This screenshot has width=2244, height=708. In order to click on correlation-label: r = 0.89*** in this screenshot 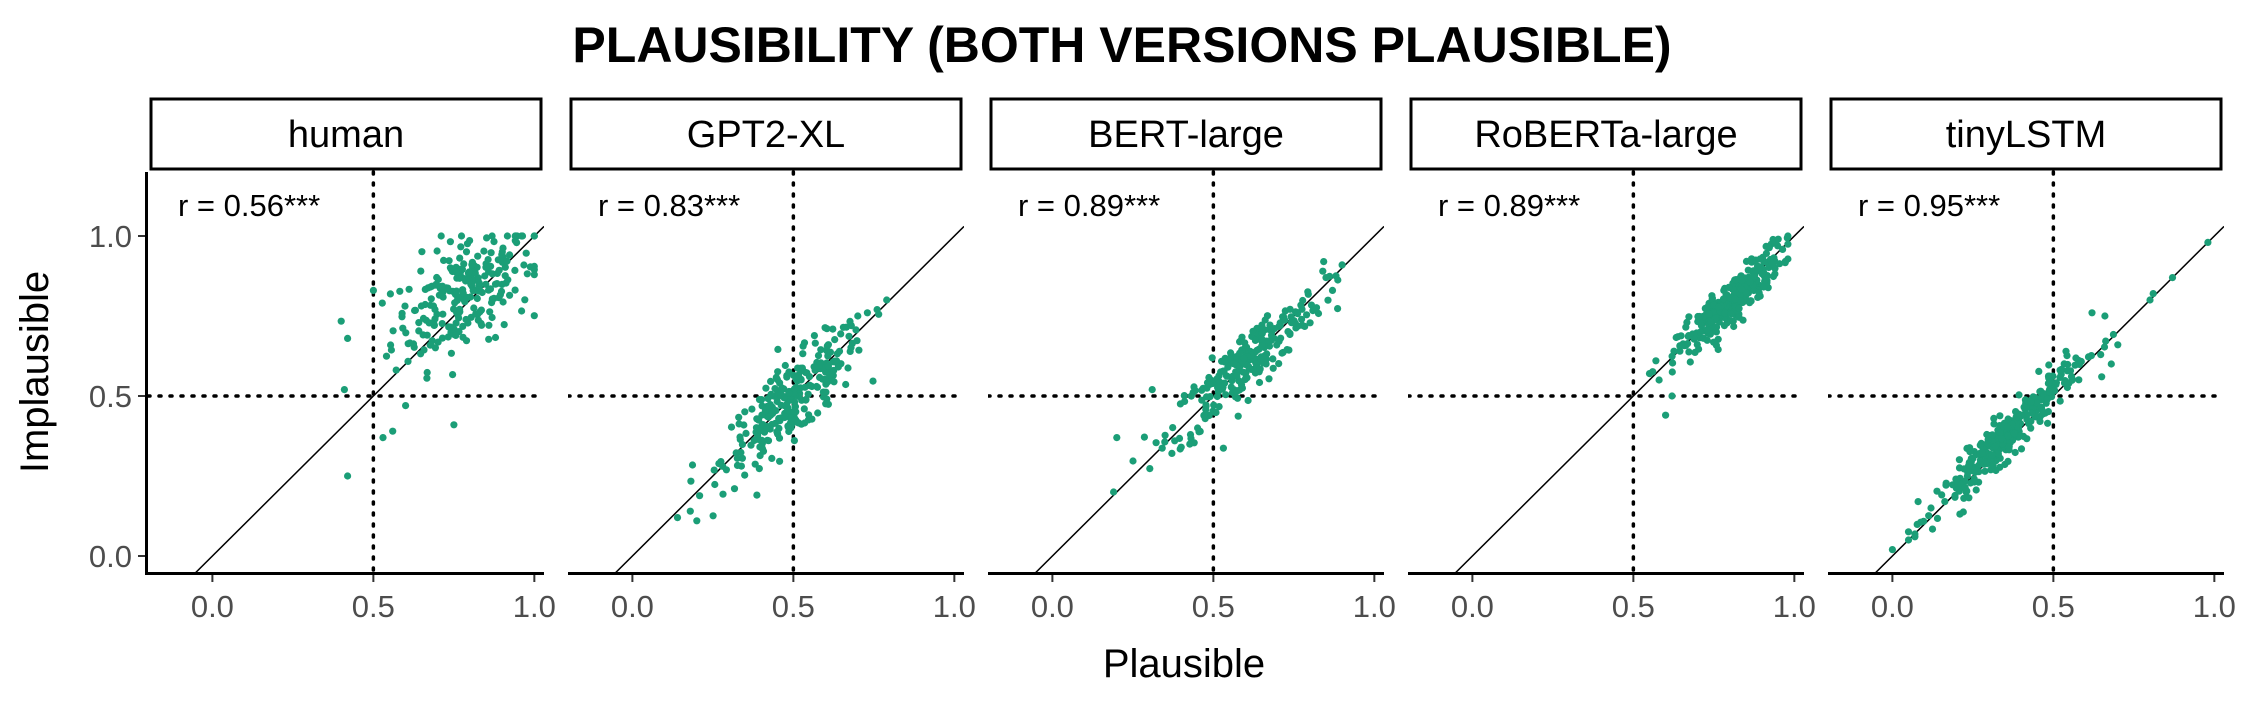, I will do `click(1509, 205)`.